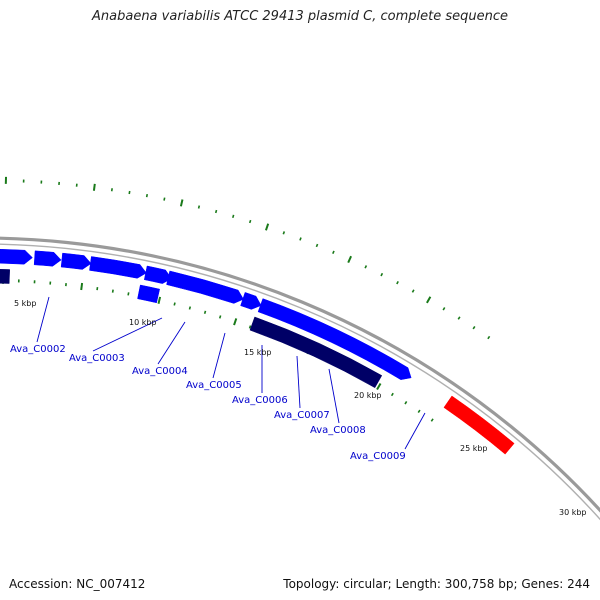 Image resolution: width=600 pixels, height=600 pixels. What do you see at coordinates (260, 400) in the screenshot?
I see `gene-label-ava-c0006: Ava_C0006` at bounding box center [260, 400].